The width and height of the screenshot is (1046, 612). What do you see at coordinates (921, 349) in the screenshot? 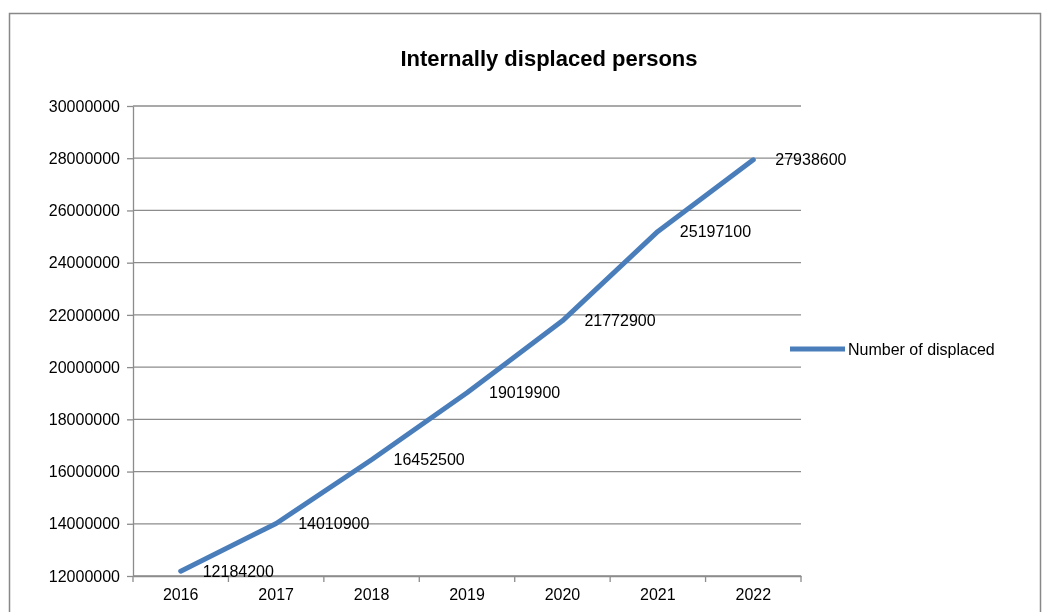
I see `legend-label: Number of displaced` at bounding box center [921, 349].